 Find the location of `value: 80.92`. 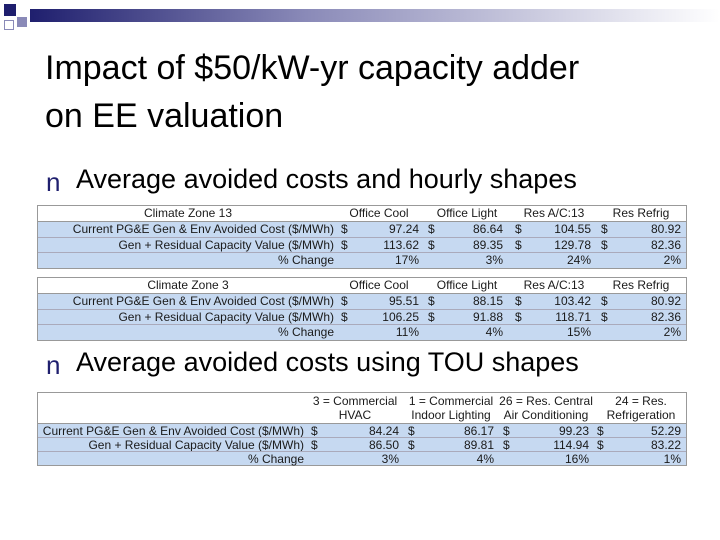

value: 80.92 is located at coordinates (665, 229).